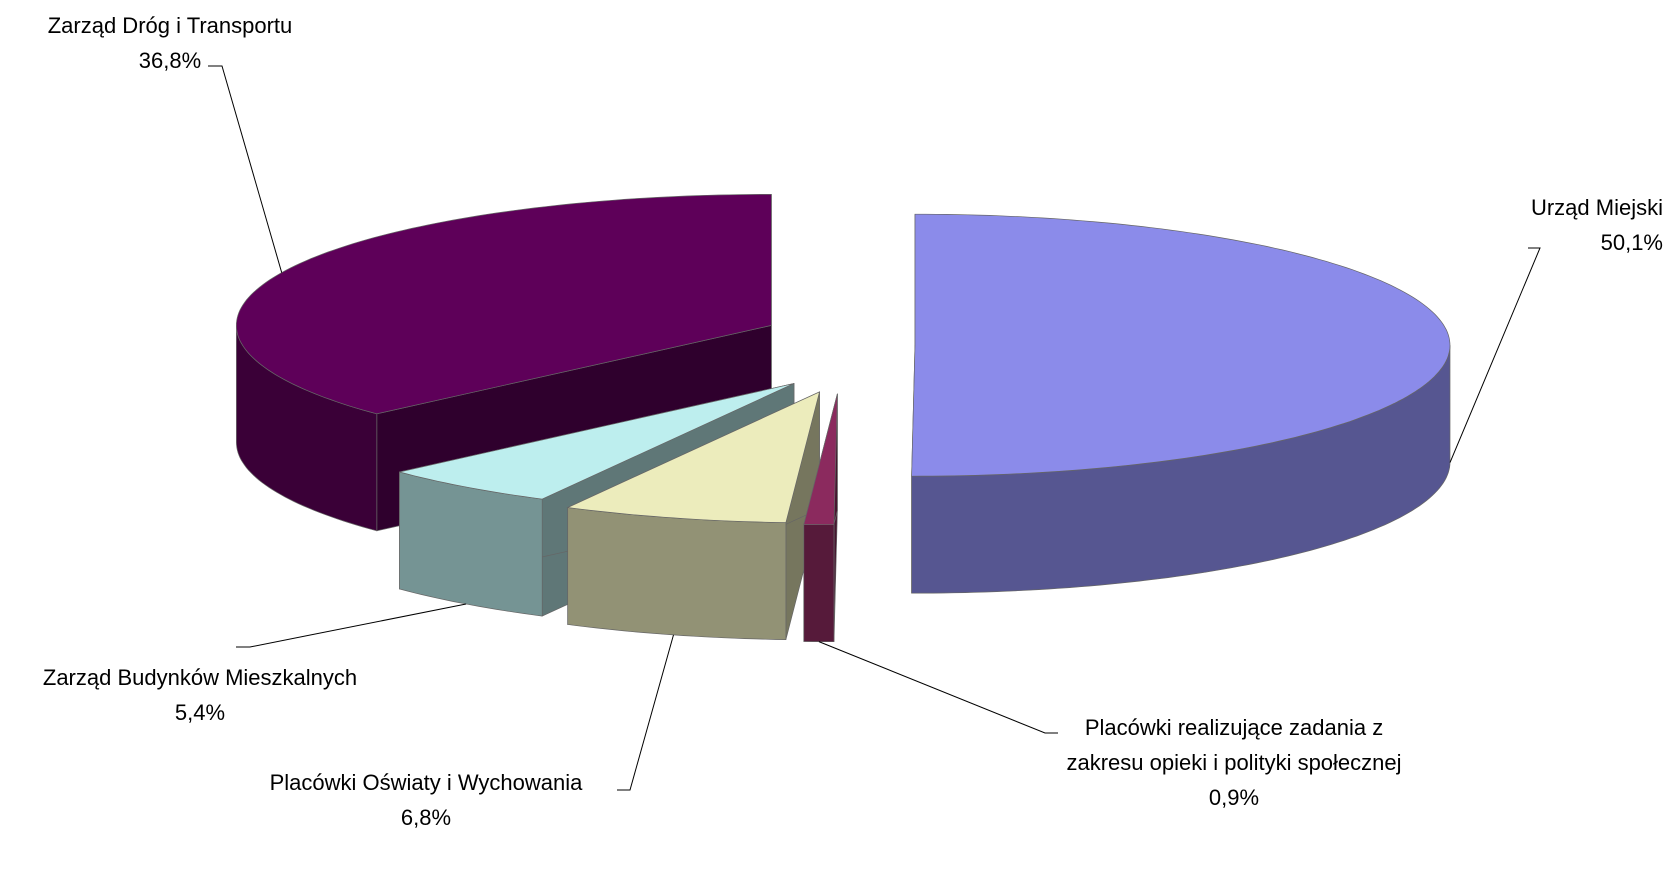  What do you see at coordinates (170, 60) in the screenshot?
I see `value-label: 36,8%` at bounding box center [170, 60].